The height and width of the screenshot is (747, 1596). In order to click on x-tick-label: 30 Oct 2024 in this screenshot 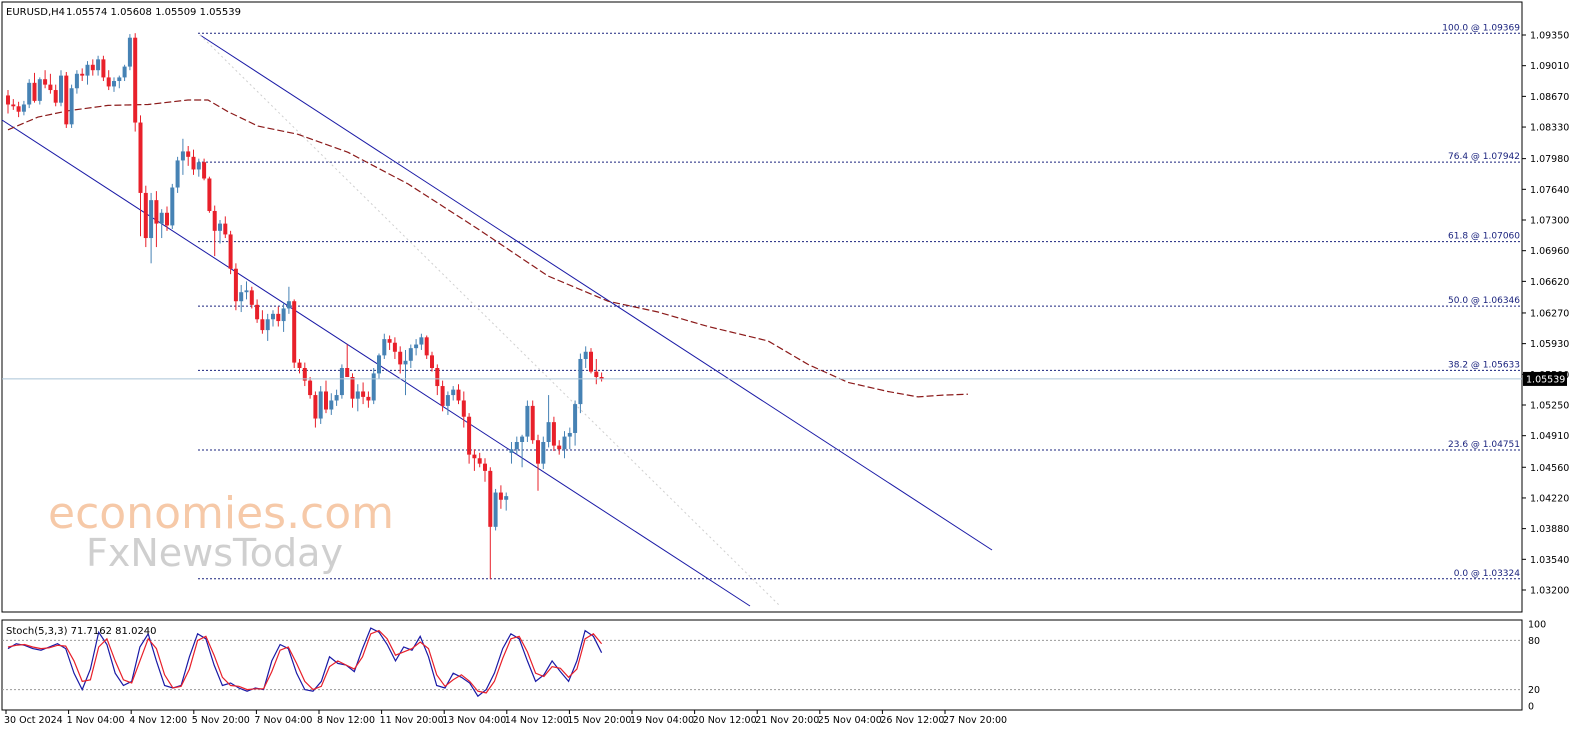, I will do `click(33, 720)`.